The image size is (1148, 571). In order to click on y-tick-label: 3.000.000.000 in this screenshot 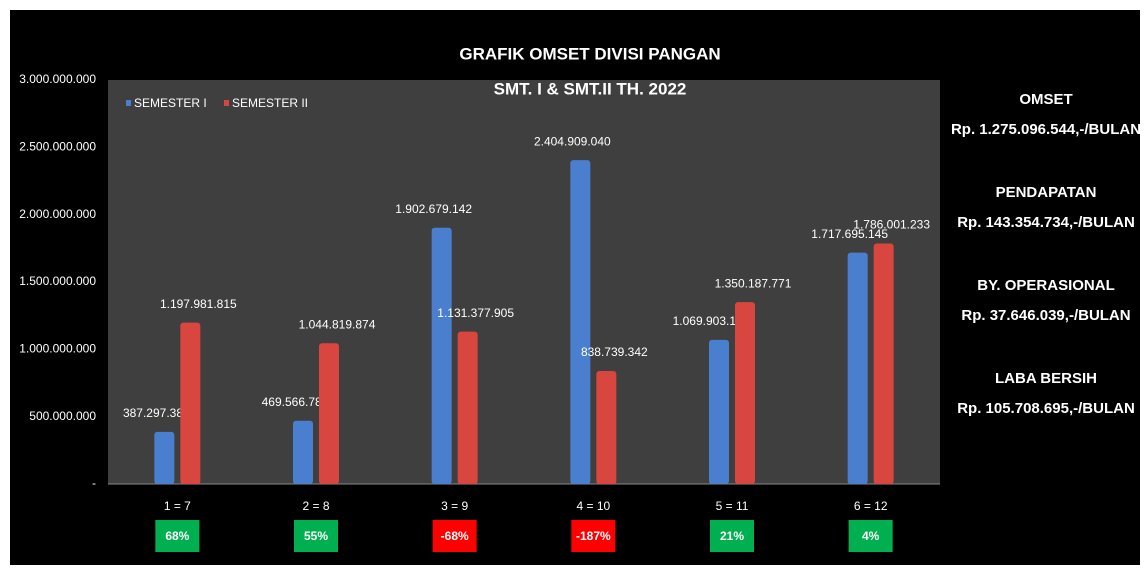, I will do `click(57, 79)`.